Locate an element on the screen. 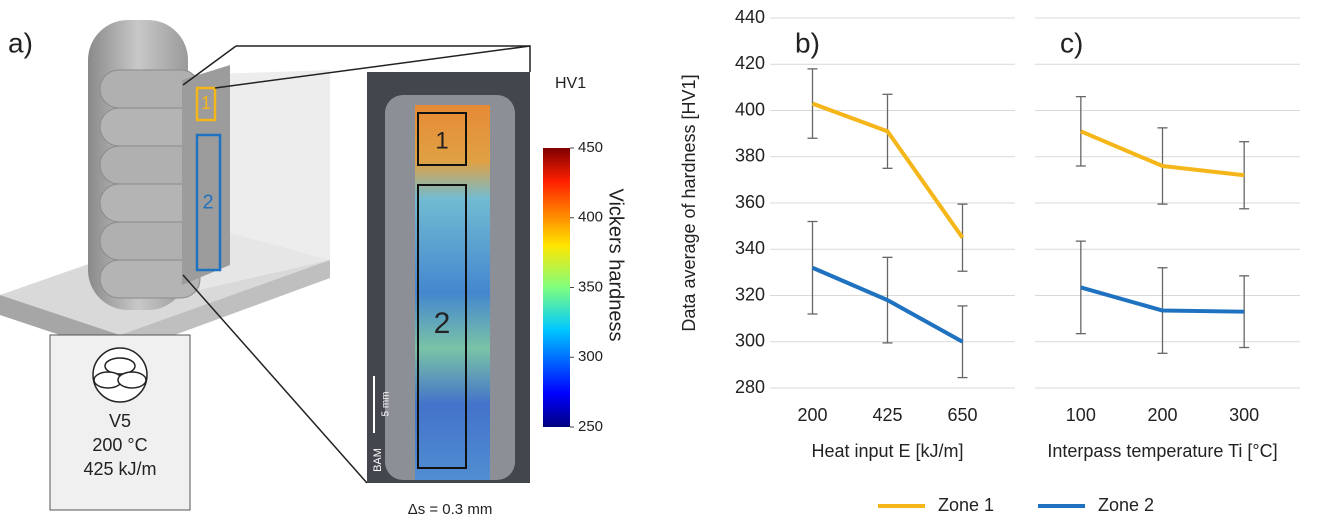 This screenshot has width=1325, height=521. y-tick-label: 280 is located at coordinates (750, 387).